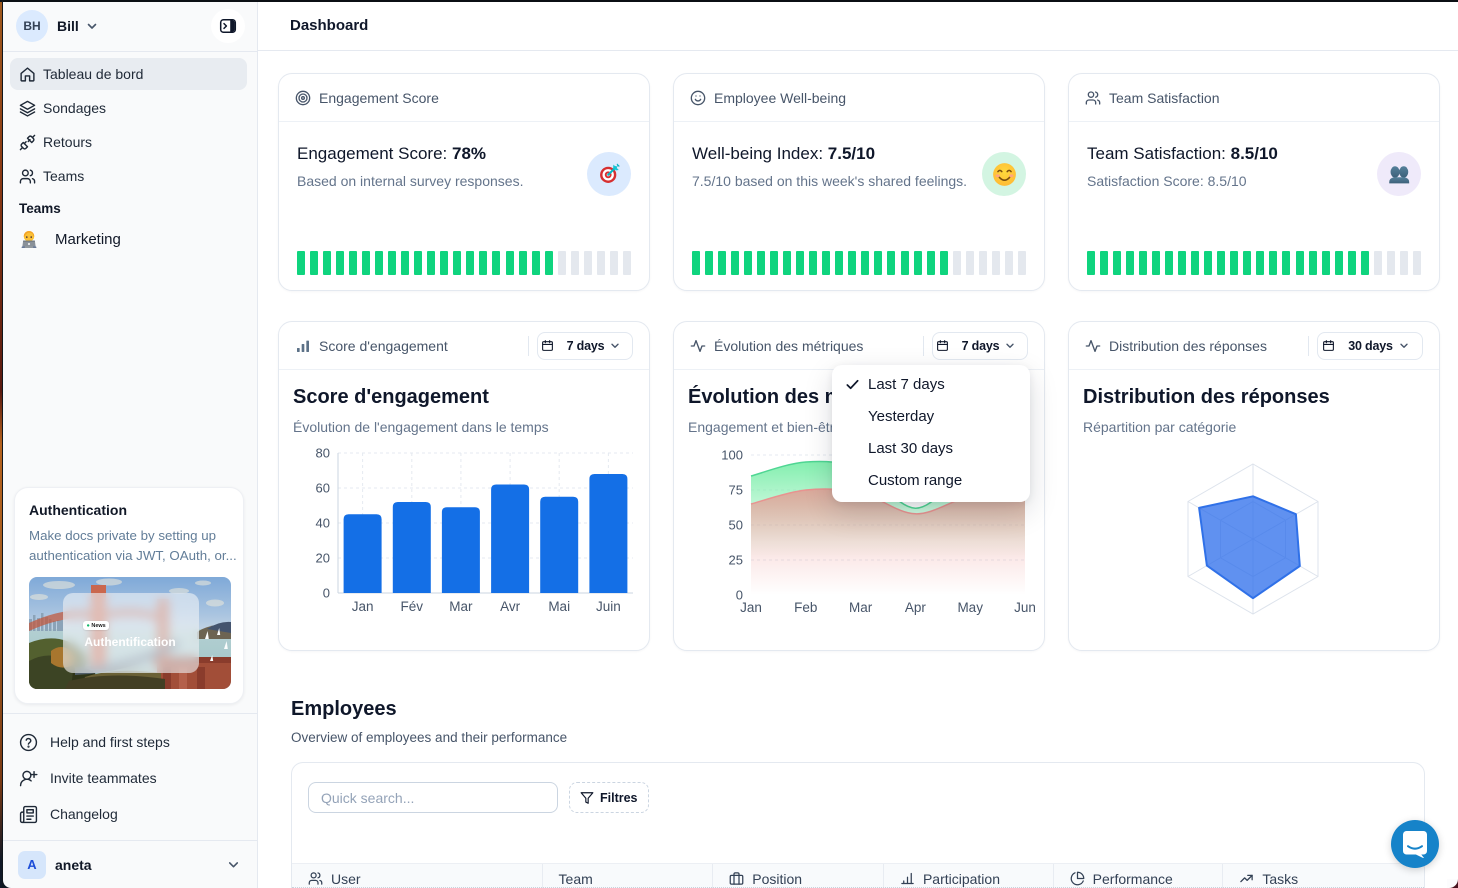 This screenshot has width=1458, height=888. What do you see at coordinates (559, 606) in the screenshot?
I see `svg-text: Mai` at bounding box center [559, 606].